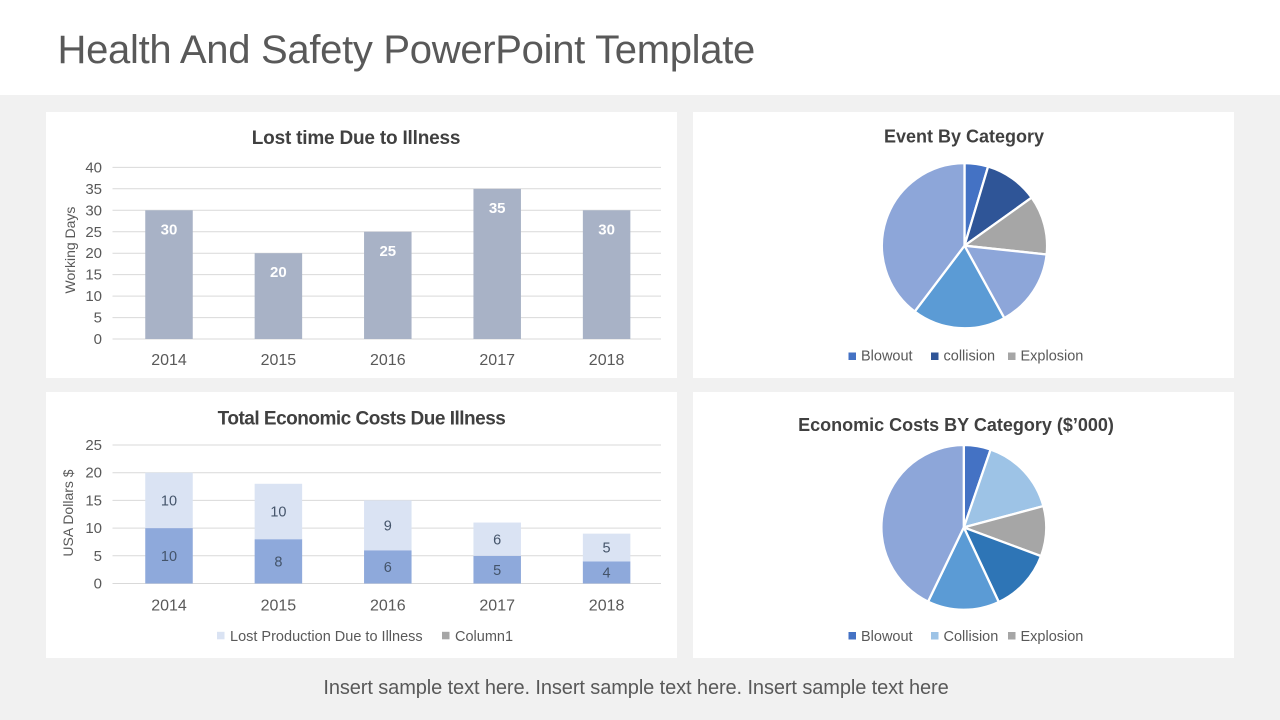 The image size is (1280, 720). What do you see at coordinates (356, 138) in the screenshot?
I see `svg-text: Lost time Due to Illness` at bounding box center [356, 138].